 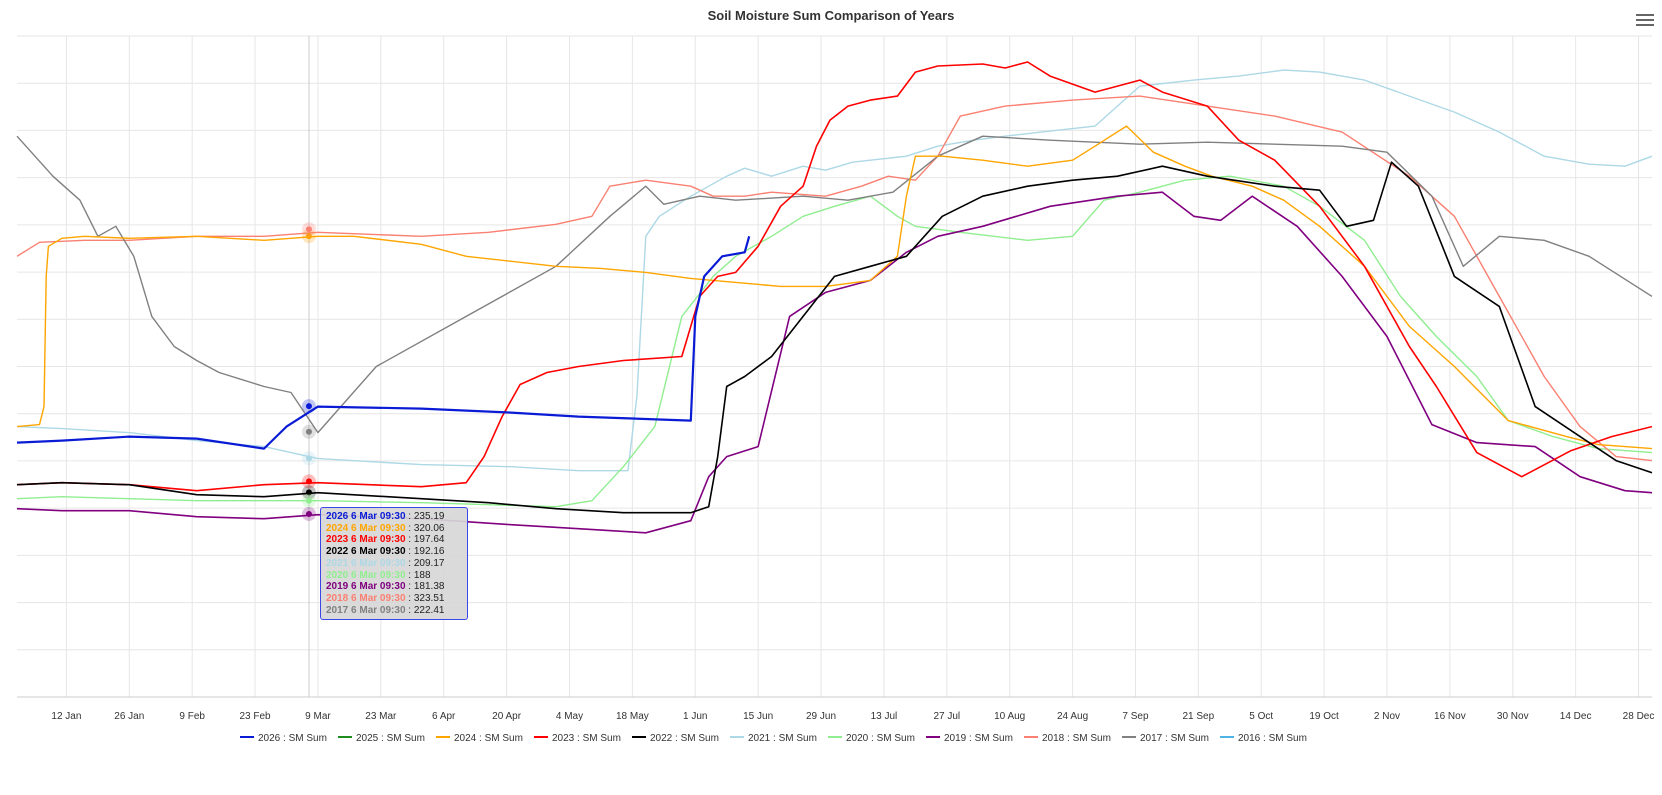 What do you see at coordinates (425, 528) in the screenshot?
I see `tooltip-value: : 320.06` at bounding box center [425, 528].